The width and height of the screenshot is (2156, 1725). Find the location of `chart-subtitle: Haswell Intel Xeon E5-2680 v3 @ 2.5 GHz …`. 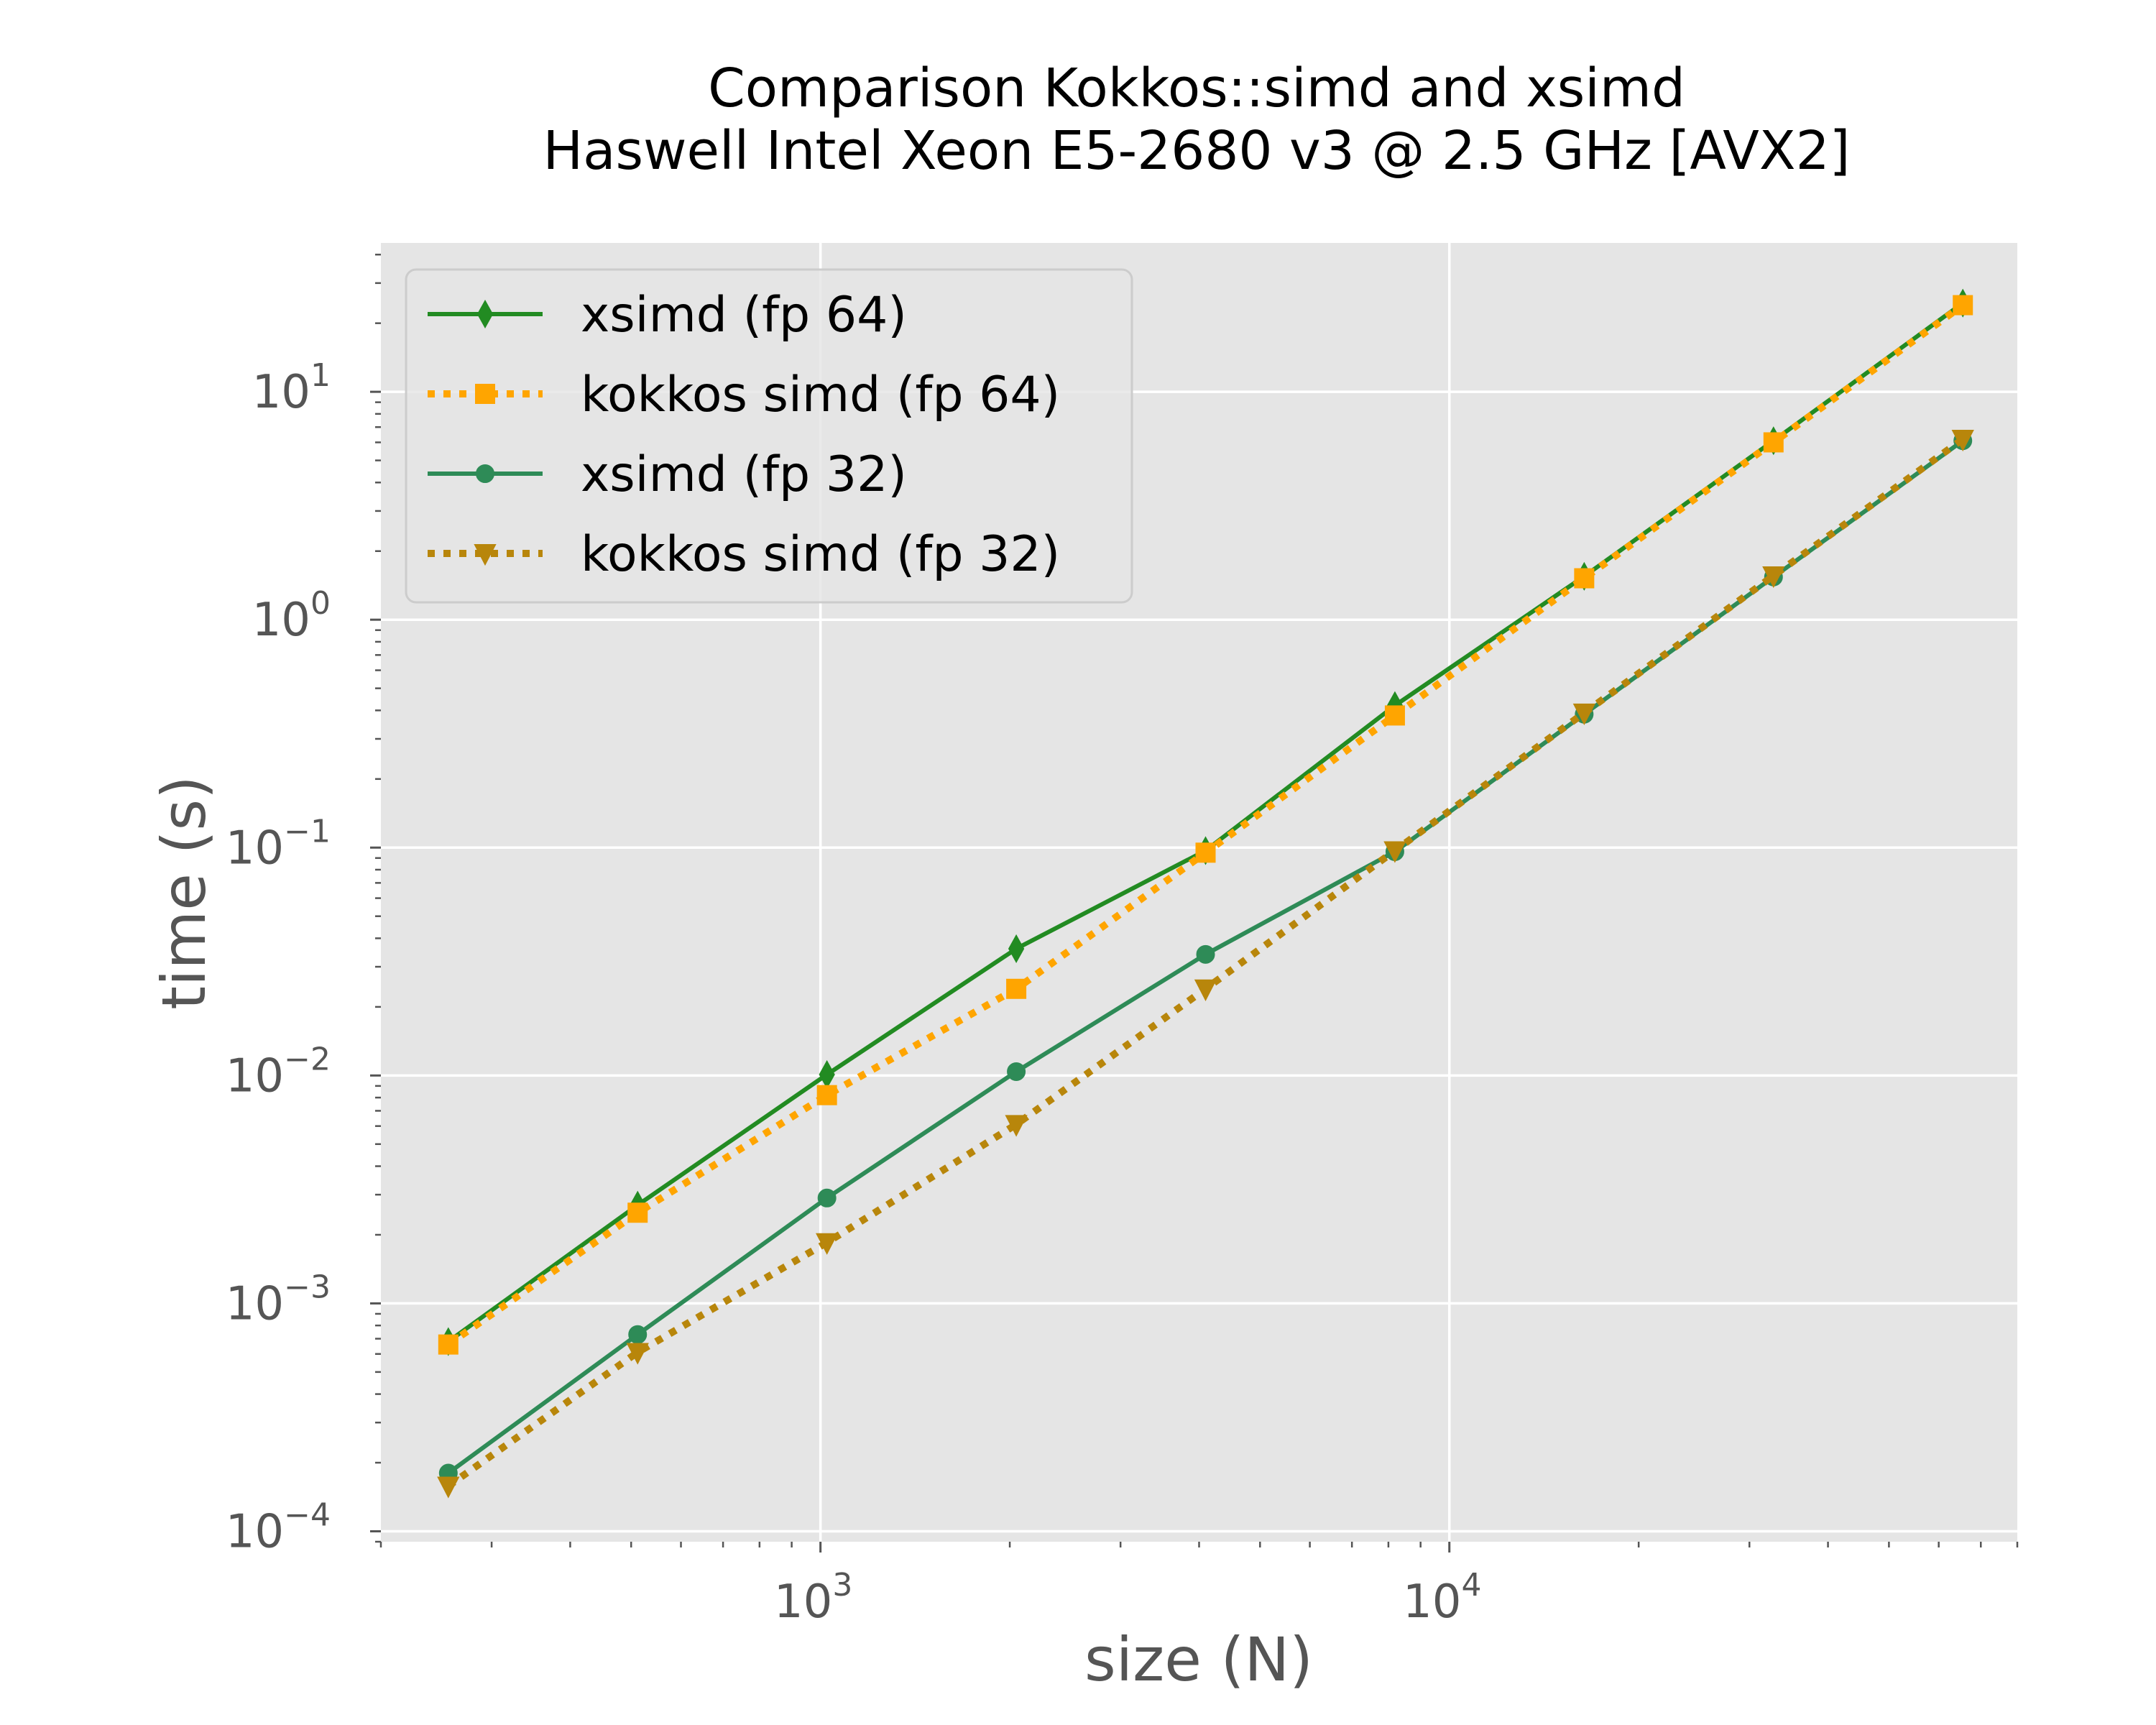

chart-subtitle: Haswell Intel Xeon E5-2680 v3 @ 2.5 GHz … is located at coordinates (1196, 151).